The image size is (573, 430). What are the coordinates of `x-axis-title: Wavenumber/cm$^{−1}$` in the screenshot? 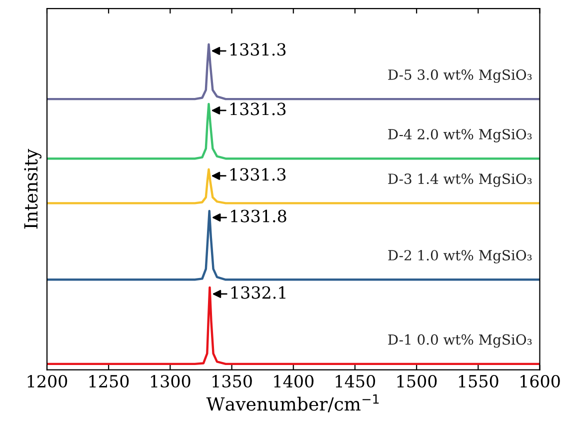 It's located at (292, 403).